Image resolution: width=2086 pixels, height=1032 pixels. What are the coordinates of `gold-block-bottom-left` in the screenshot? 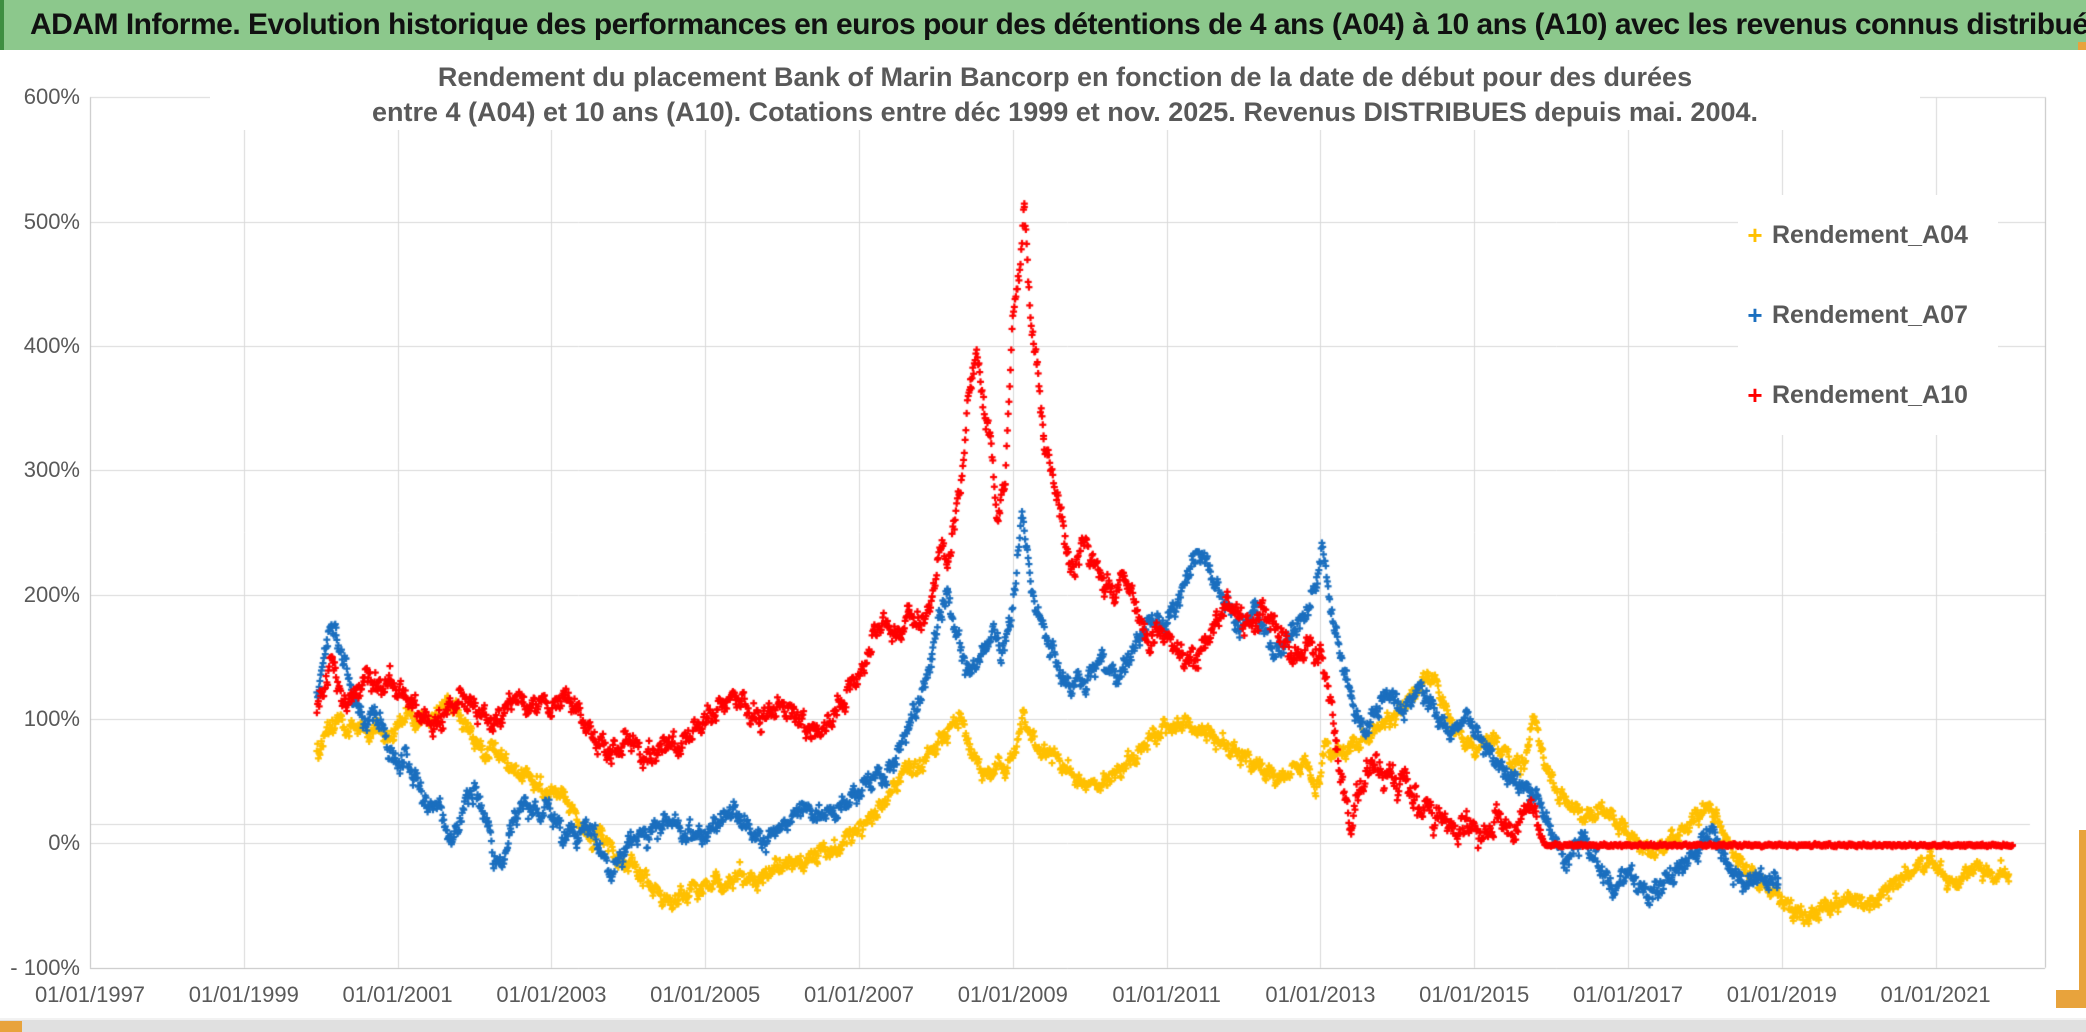 It's located at (11, 1026).